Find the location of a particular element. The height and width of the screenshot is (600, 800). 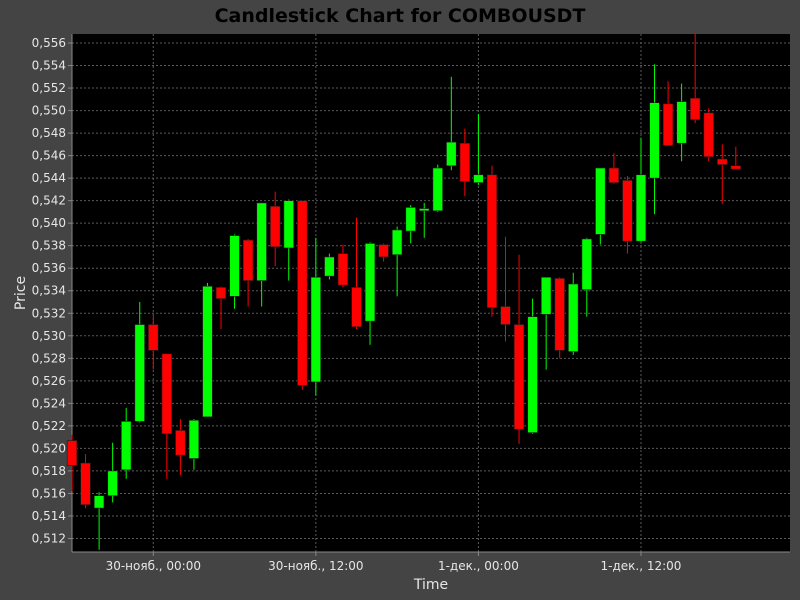

y-tick-label: 0,526 is located at coordinates (49, 381).